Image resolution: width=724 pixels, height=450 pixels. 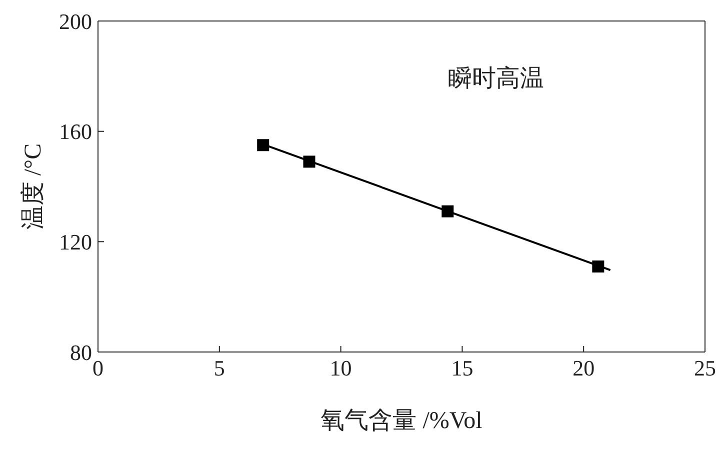 I want to click on annotation: 瞬时高温, so click(x=496, y=79).